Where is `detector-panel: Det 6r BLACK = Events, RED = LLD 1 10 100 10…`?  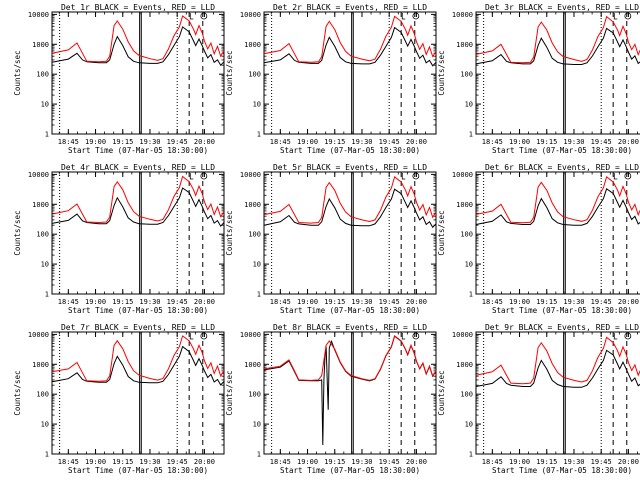
detector-panel: Det 6r BLACK = Events, RED = LLD 1 10 100 10… is located at coordinates (538, 239).